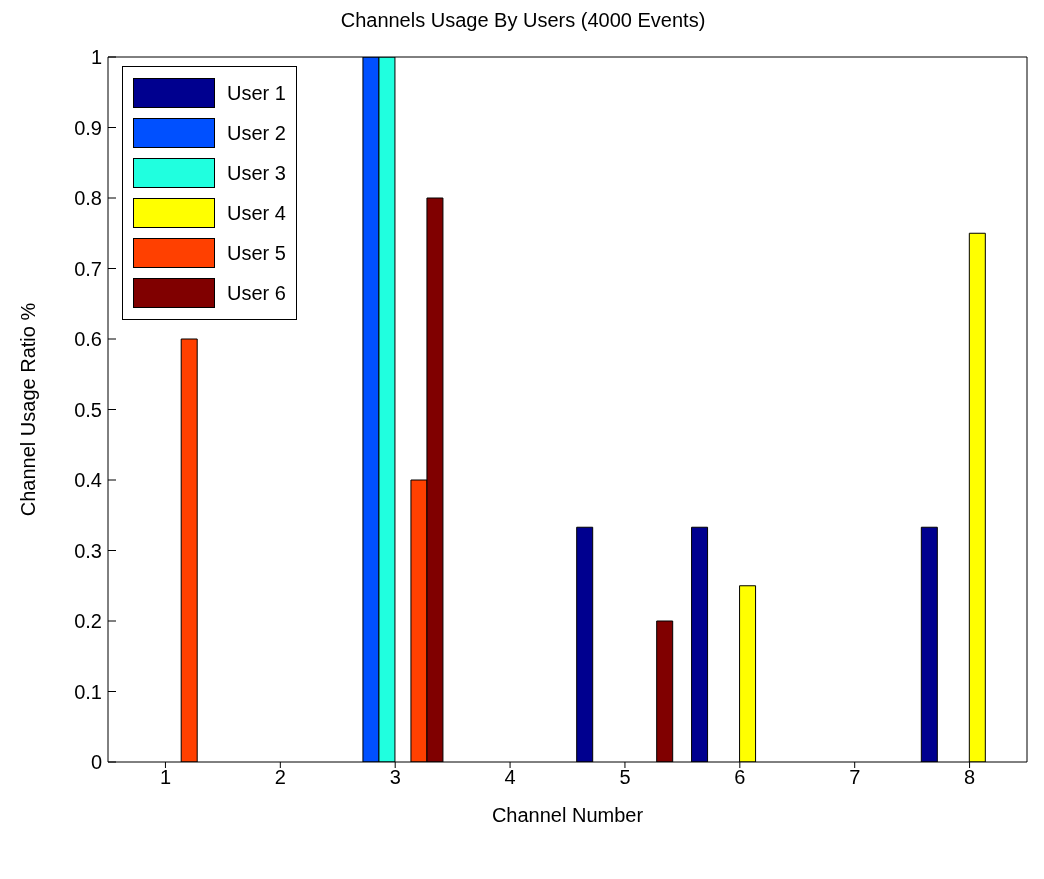 The image size is (1044, 879). What do you see at coordinates (88, 268) in the screenshot?
I see `y-tick-label: 0.7` at bounding box center [88, 268].